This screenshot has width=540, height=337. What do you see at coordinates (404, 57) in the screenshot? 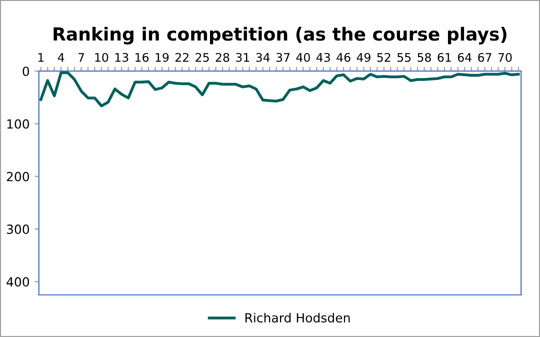
I see `x-tick-label: 55` at bounding box center [404, 57].